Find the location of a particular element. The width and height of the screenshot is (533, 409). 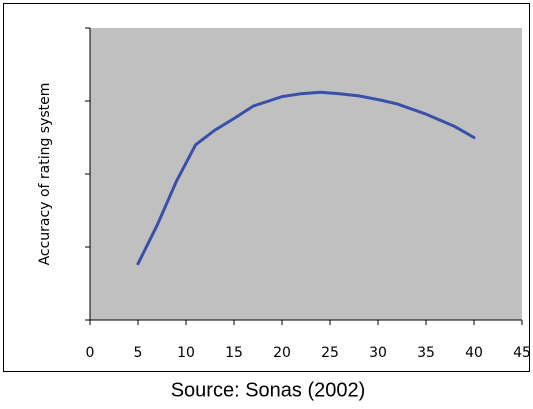

y-axis-label: Accuracy of rating system is located at coordinates (45, 174).